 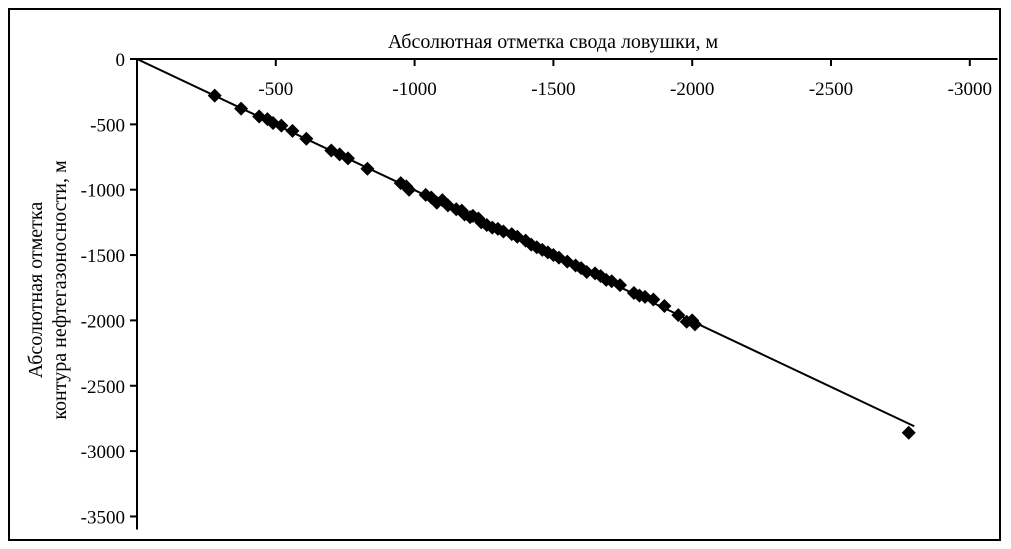 I want to click on y-tick-label: -3000, so click(x=103, y=452).